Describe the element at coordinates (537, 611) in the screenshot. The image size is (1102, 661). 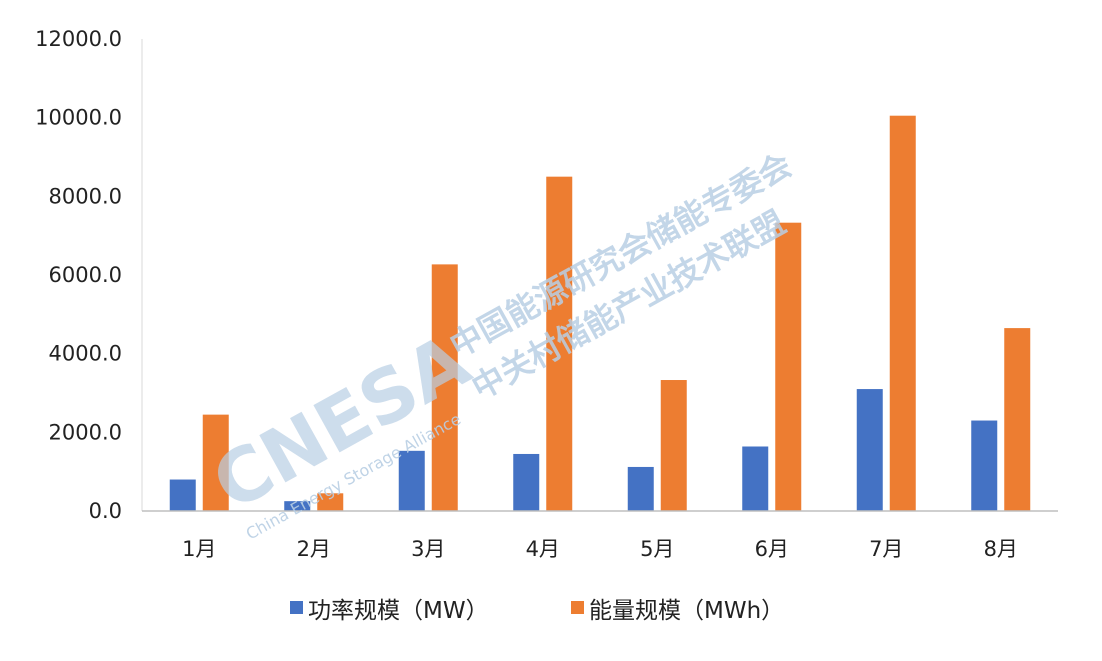
I see `legend: 功率规模（MW） 能量规模（MWh）` at that location.